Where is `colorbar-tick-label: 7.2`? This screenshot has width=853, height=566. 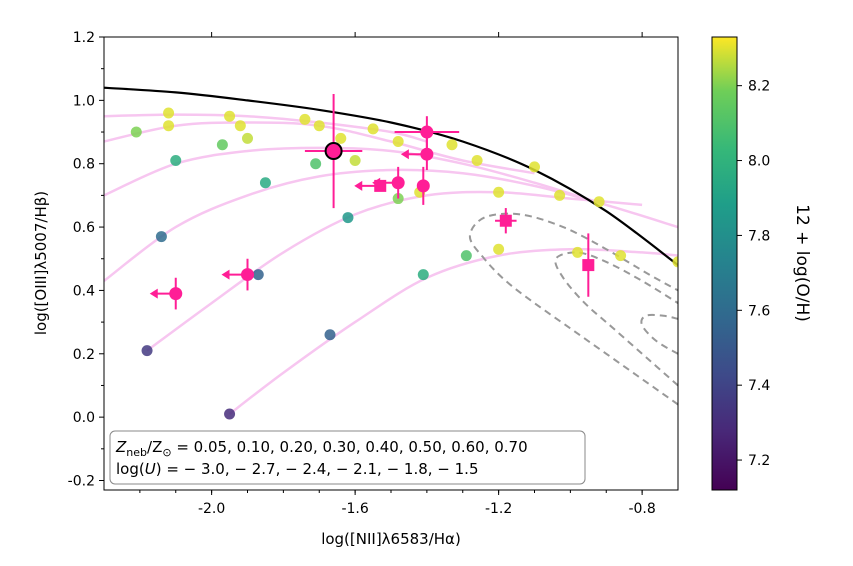
colorbar-tick-label: 7.2 is located at coordinates (759, 461).